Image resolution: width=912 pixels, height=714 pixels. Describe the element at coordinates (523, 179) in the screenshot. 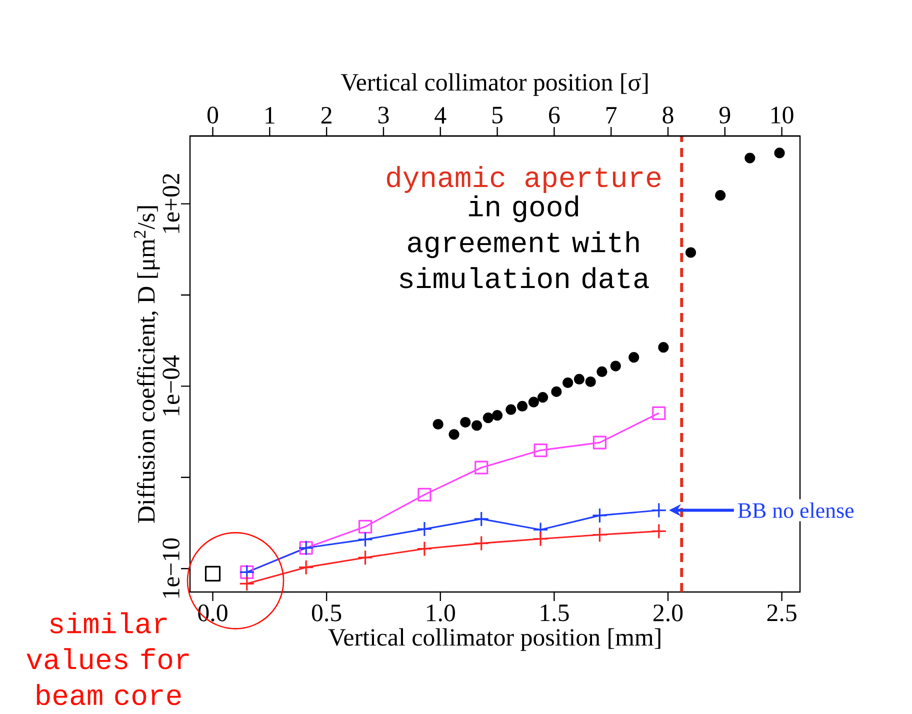

I see `ref-line-label: dynamic aperture` at that location.